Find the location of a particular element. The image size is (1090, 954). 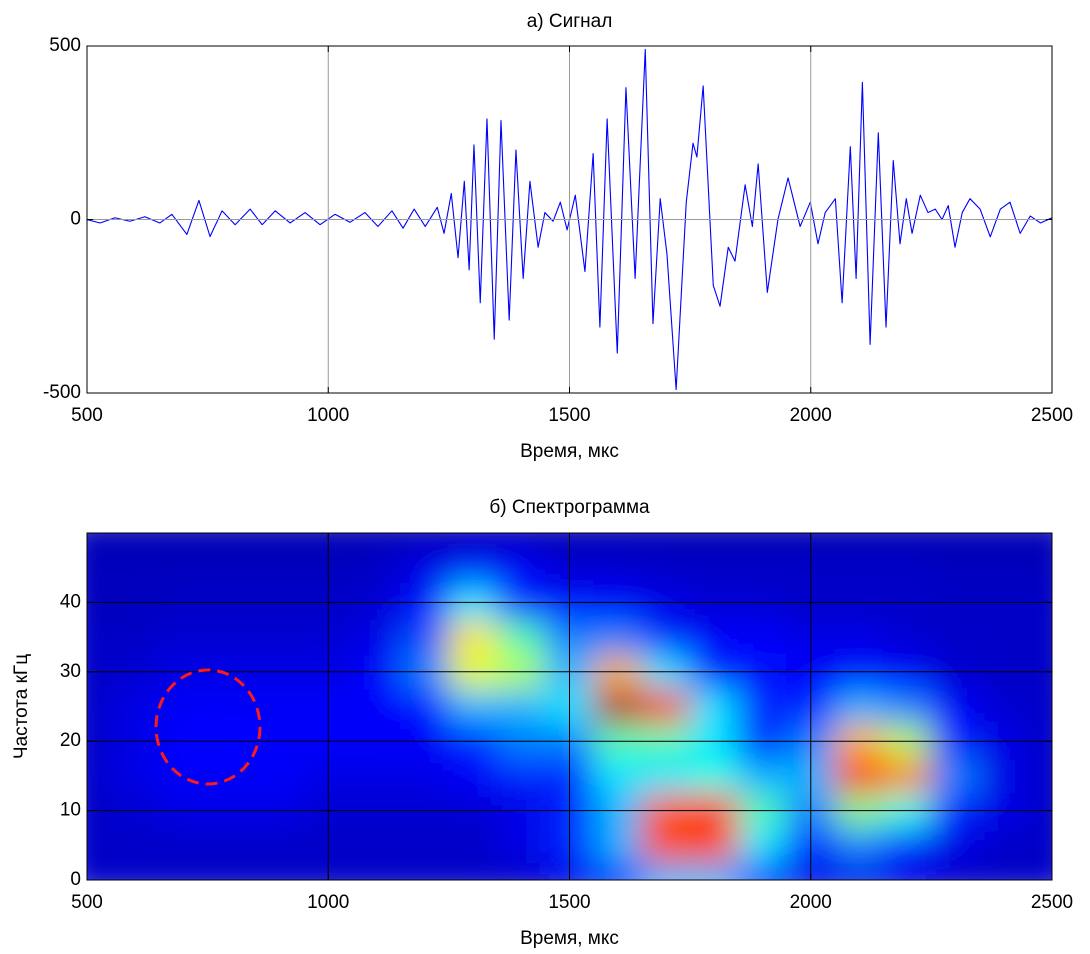

y-tick-label: 30 is located at coordinates (70, 671).